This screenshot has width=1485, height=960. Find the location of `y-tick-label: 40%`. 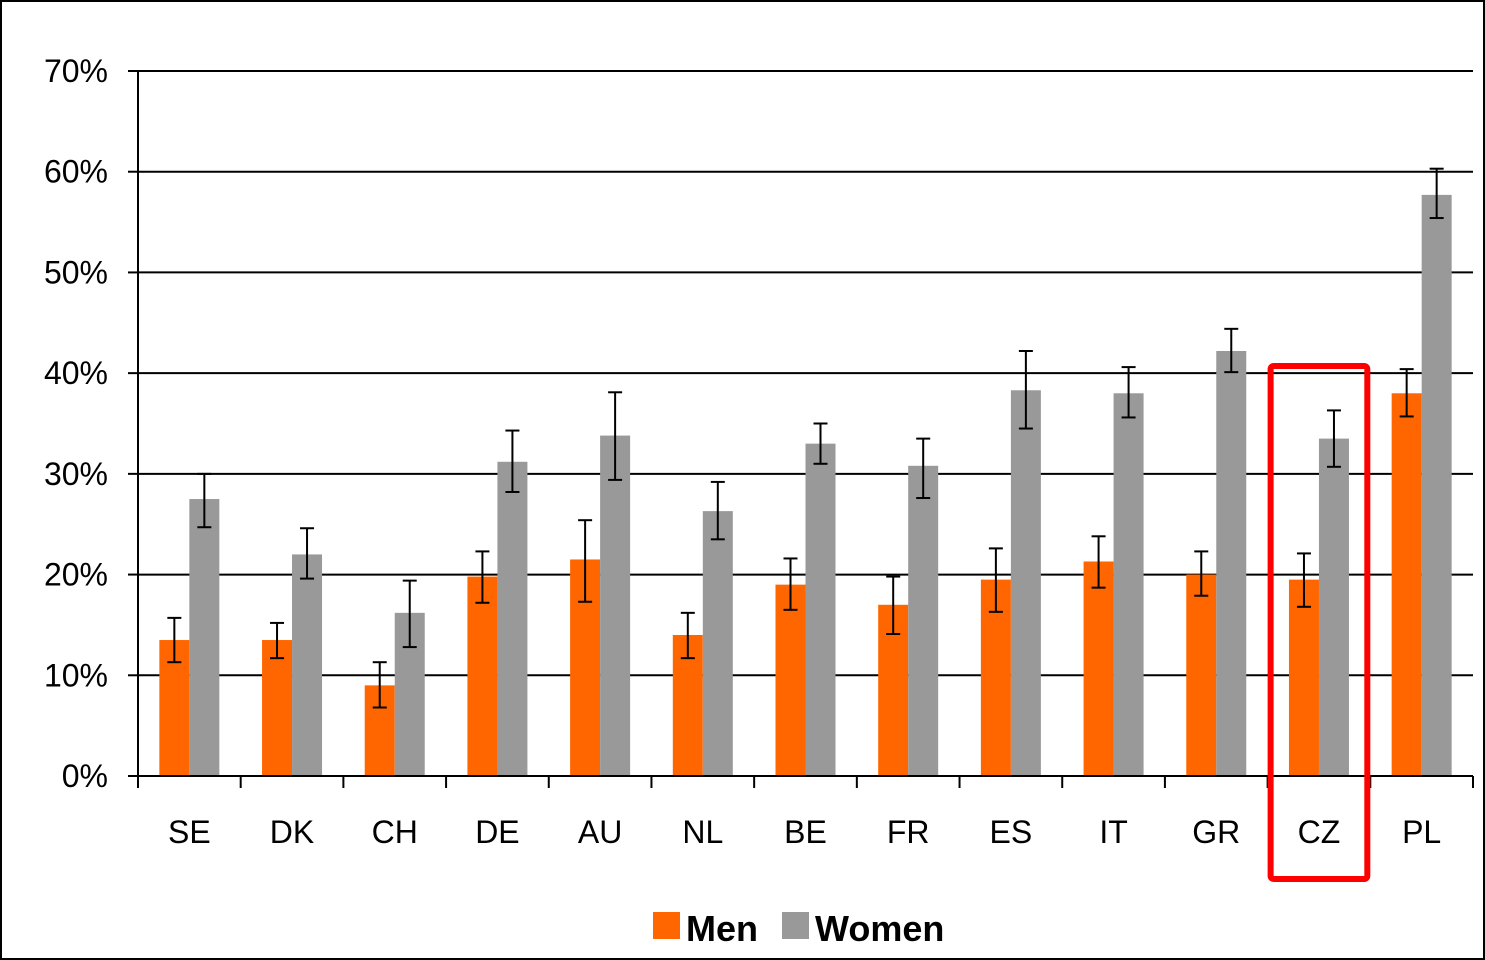

y-tick-label: 40% is located at coordinates (76, 373).